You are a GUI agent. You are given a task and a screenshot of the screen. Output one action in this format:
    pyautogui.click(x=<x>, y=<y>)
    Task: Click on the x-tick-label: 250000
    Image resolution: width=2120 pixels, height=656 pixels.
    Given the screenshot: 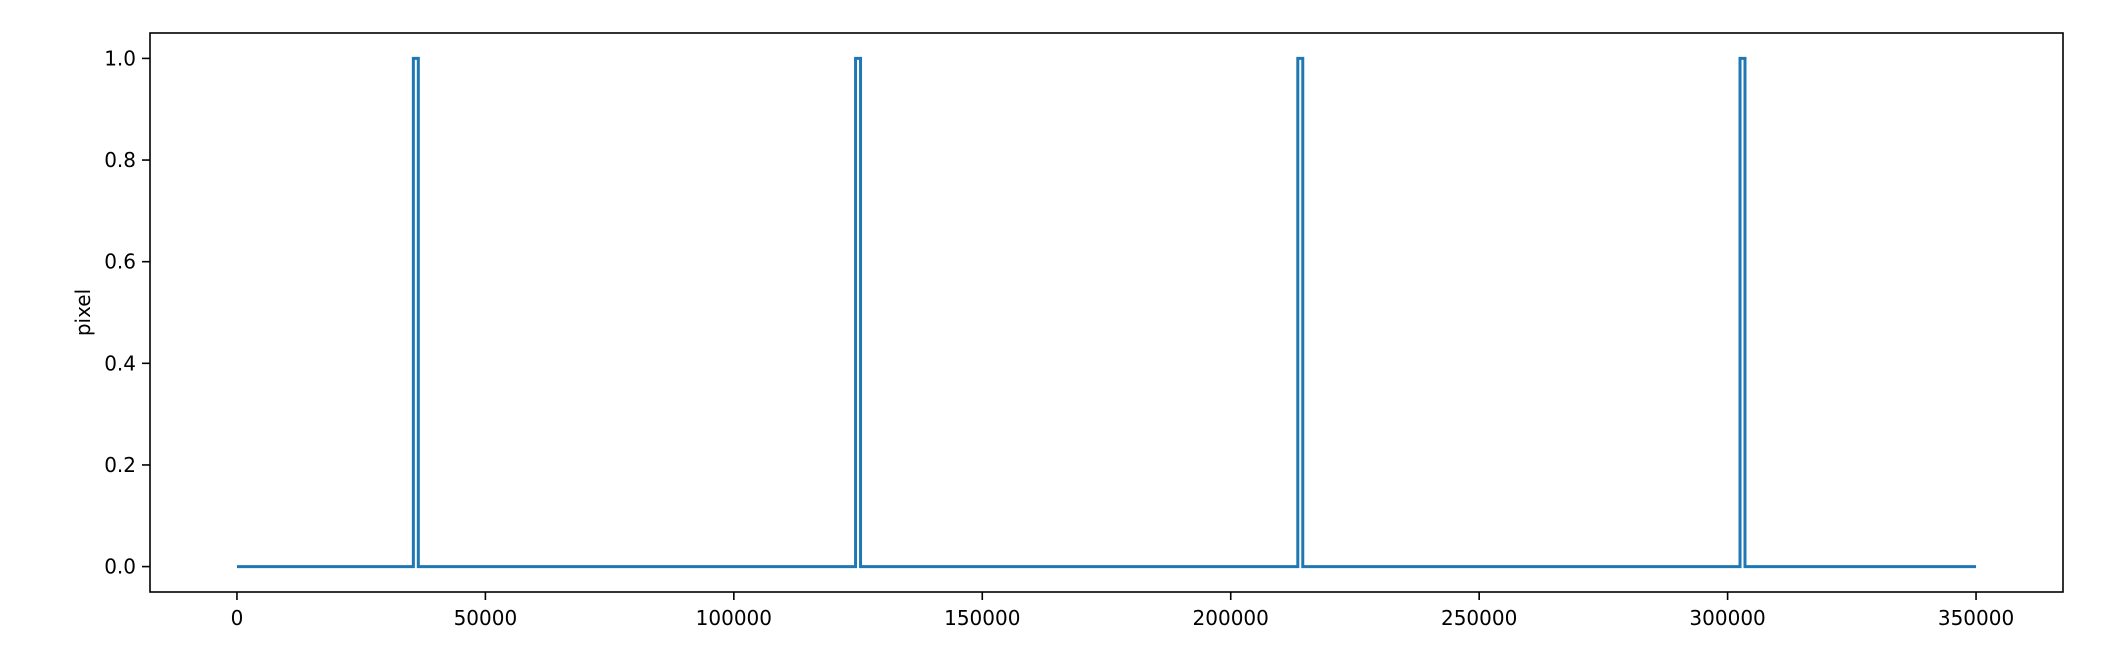 What is the action you would take?
    pyautogui.click(x=1479, y=618)
    